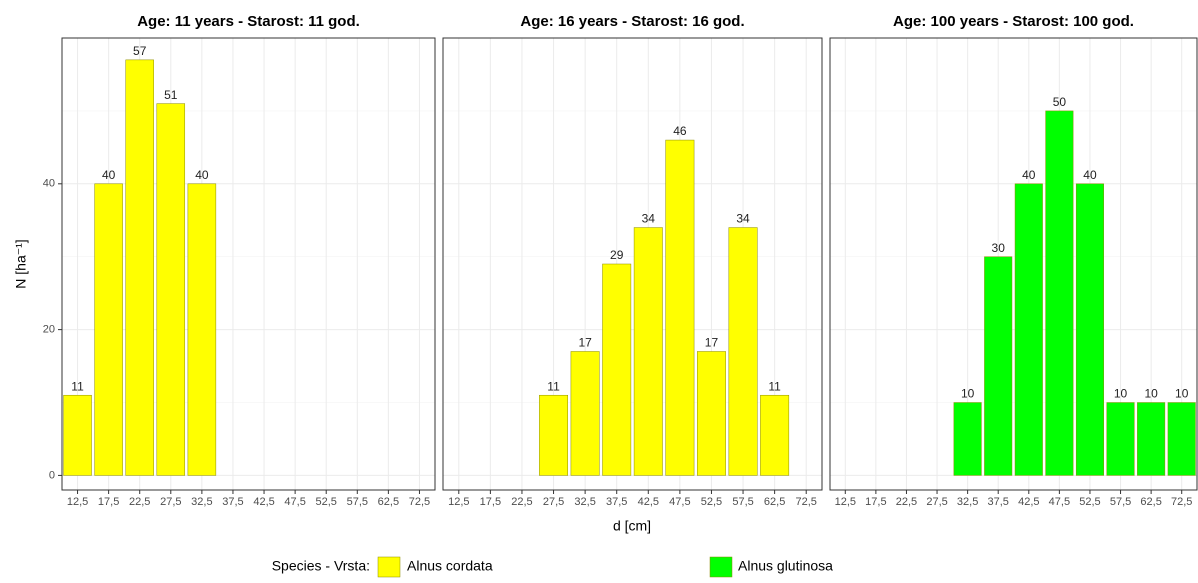 The image size is (1198, 583). Describe the element at coordinates (52, 475) in the screenshot. I see `y-tick-label: 0` at that location.